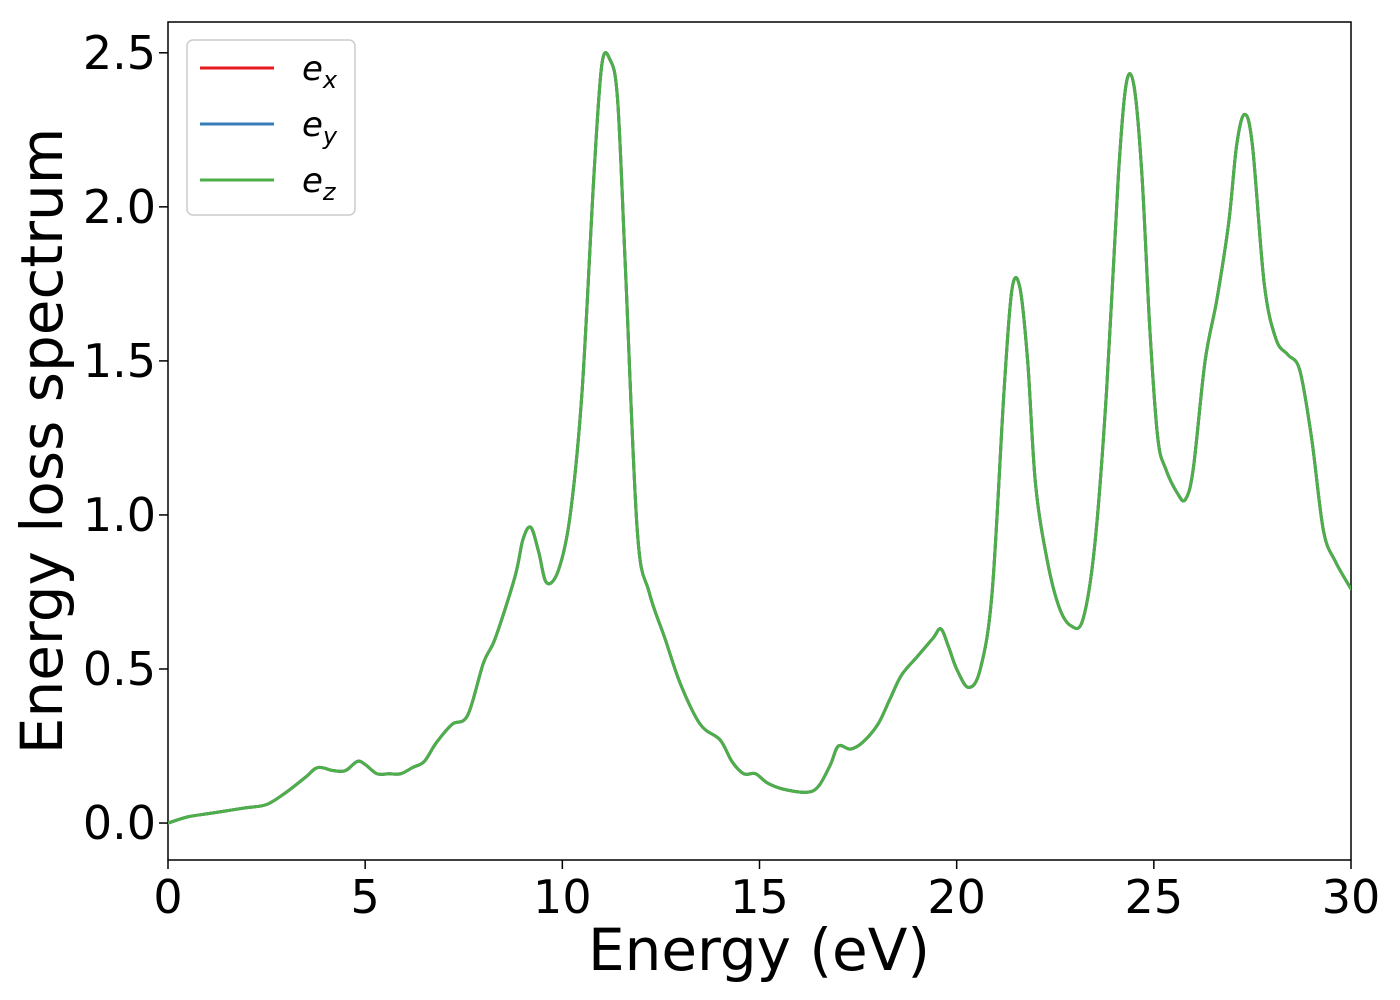 This screenshot has height=1000, width=1400. What do you see at coordinates (119, 515) in the screenshot?
I see `y-tick-label: 1.0` at bounding box center [119, 515].